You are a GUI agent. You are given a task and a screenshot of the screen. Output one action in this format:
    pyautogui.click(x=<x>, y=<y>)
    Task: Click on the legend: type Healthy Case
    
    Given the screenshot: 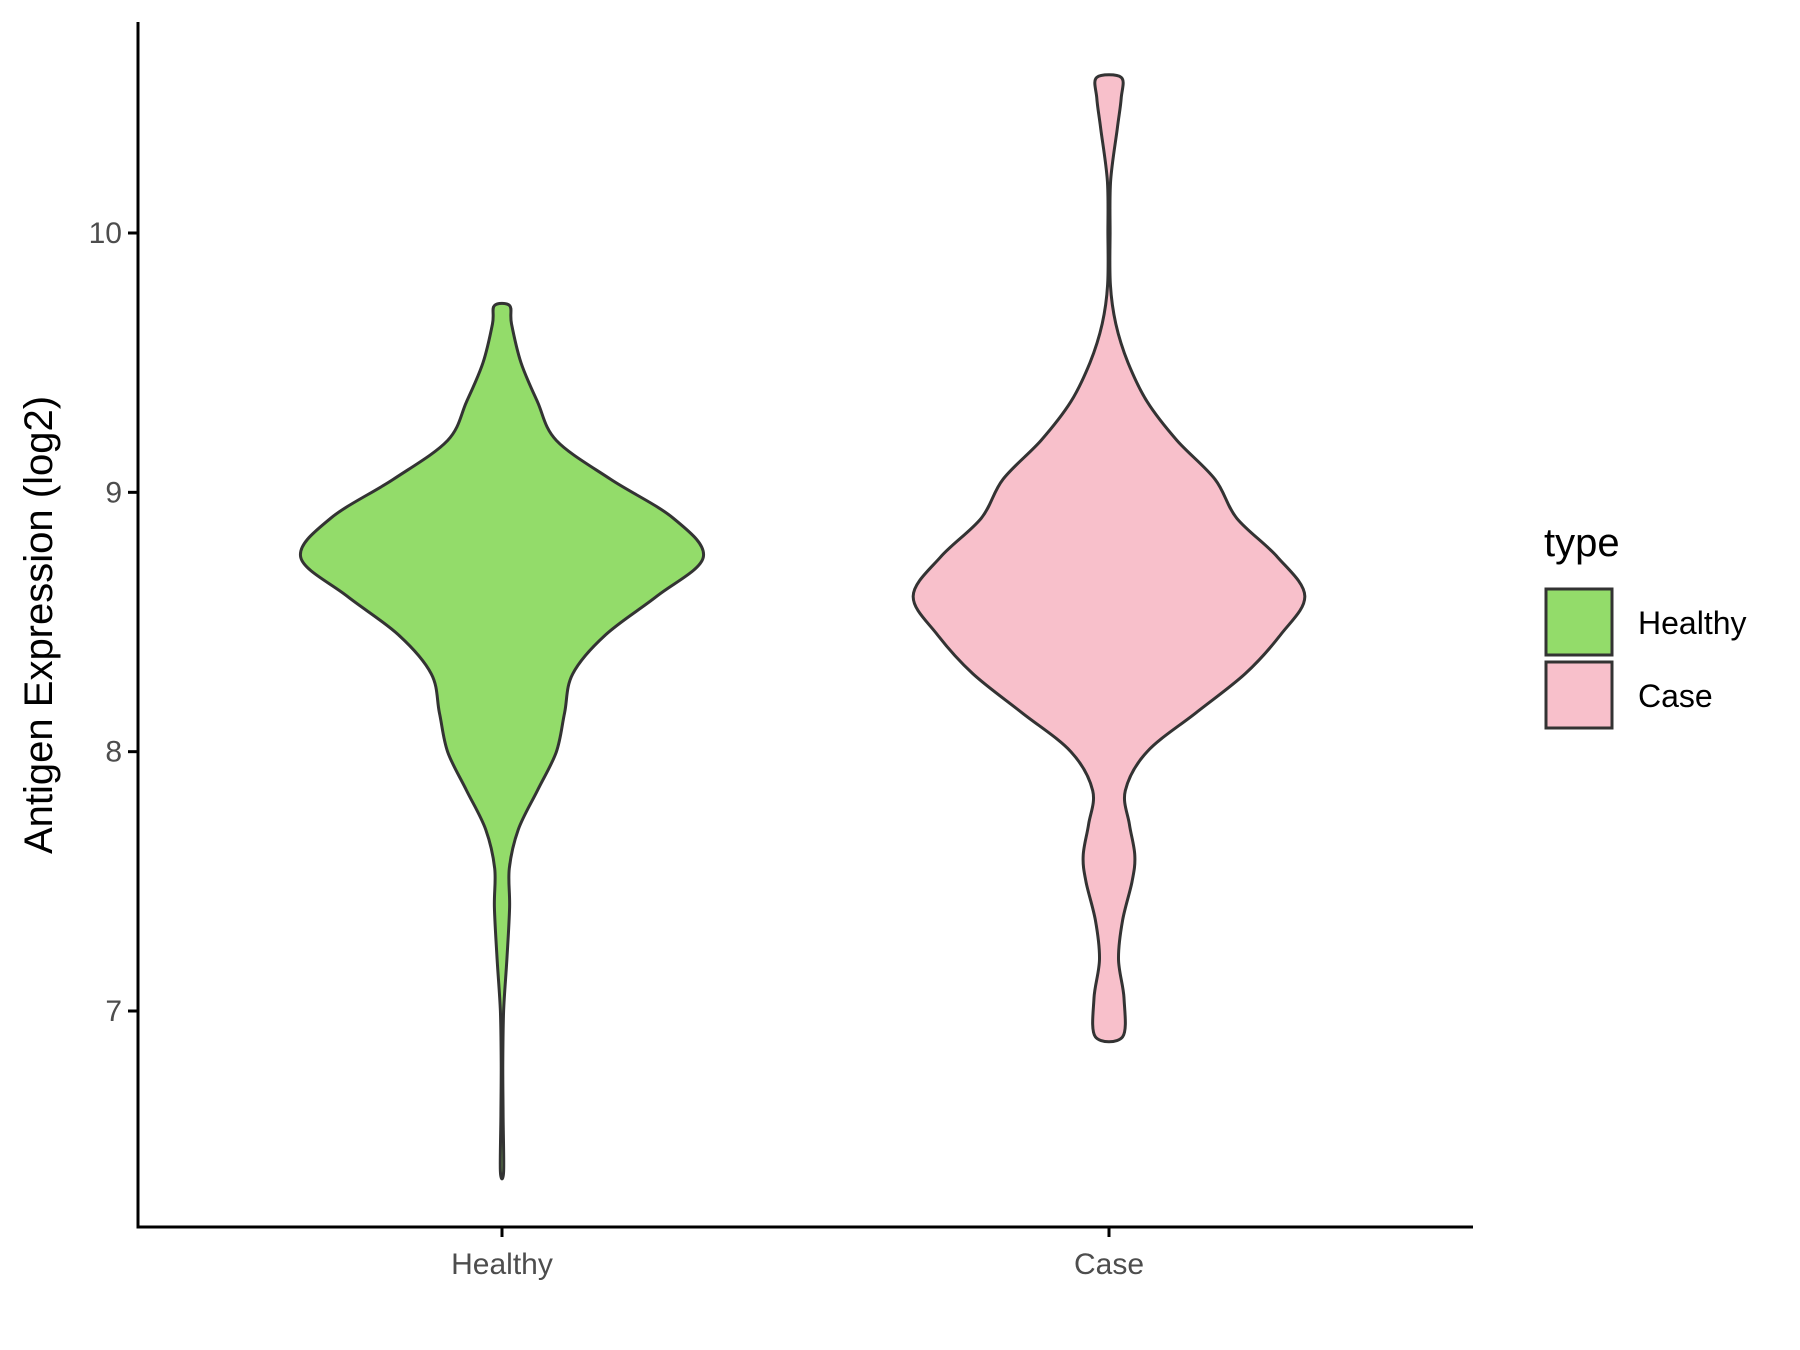 What is the action you would take?
    pyautogui.click(x=1645, y=625)
    